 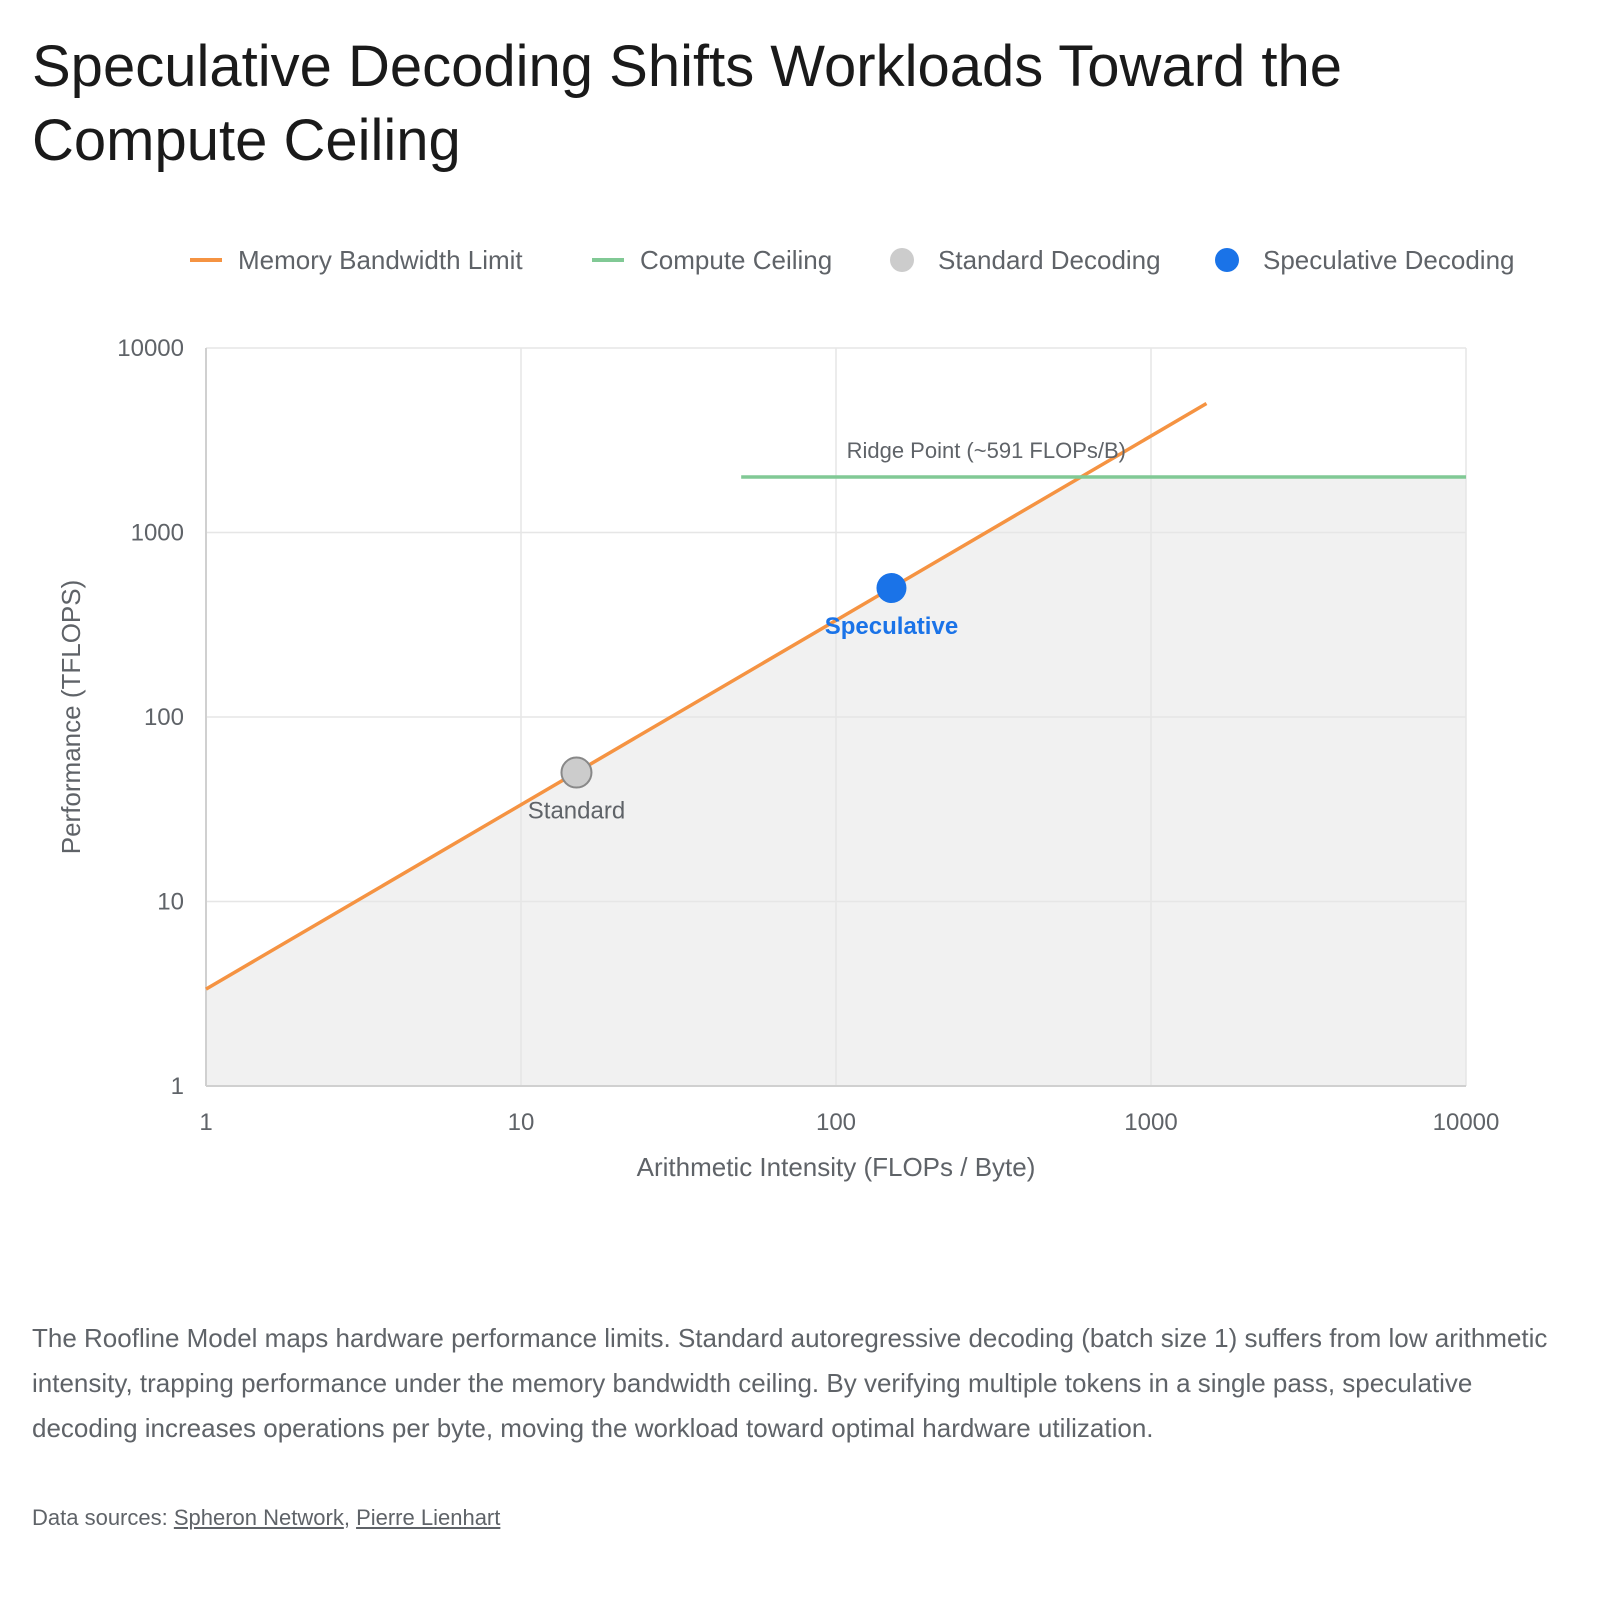 What do you see at coordinates (157, 533) in the screenshot?
I see `y-tick-label: 1000` at bounding box center [157, 533].